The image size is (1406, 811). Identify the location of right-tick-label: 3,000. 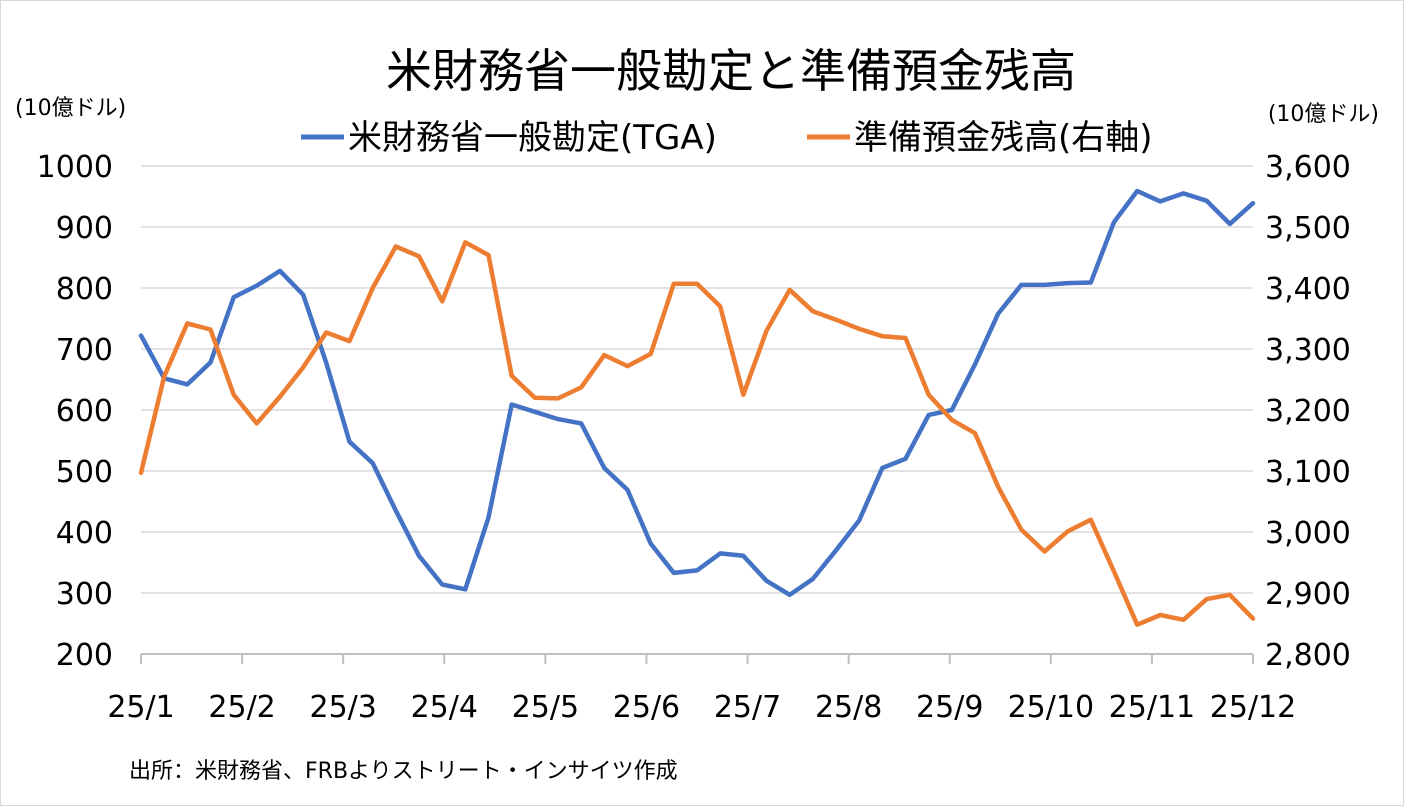
(1308, 533).